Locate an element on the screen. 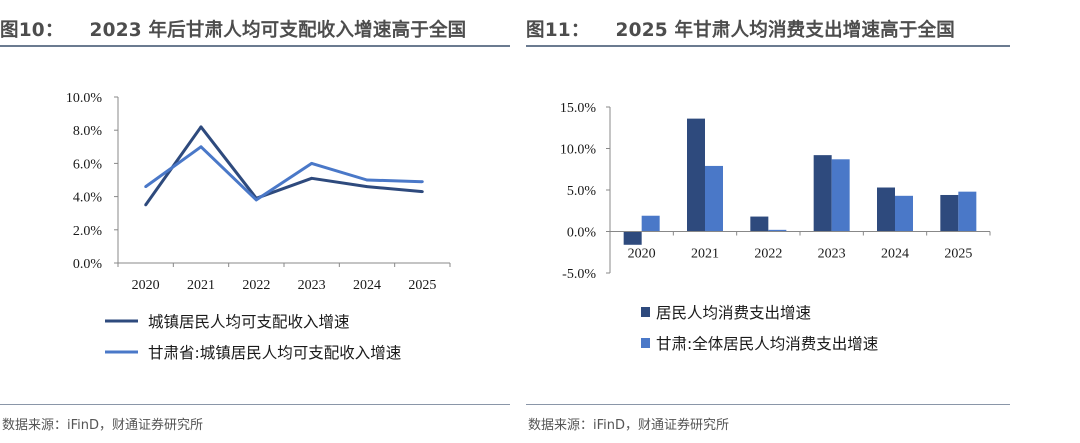 This screenshot has height=443, width=1080. figure-10-title-text: 2023 年后甘肃人均可支配收入增速高于全国 is located at coordinates (278, 30).